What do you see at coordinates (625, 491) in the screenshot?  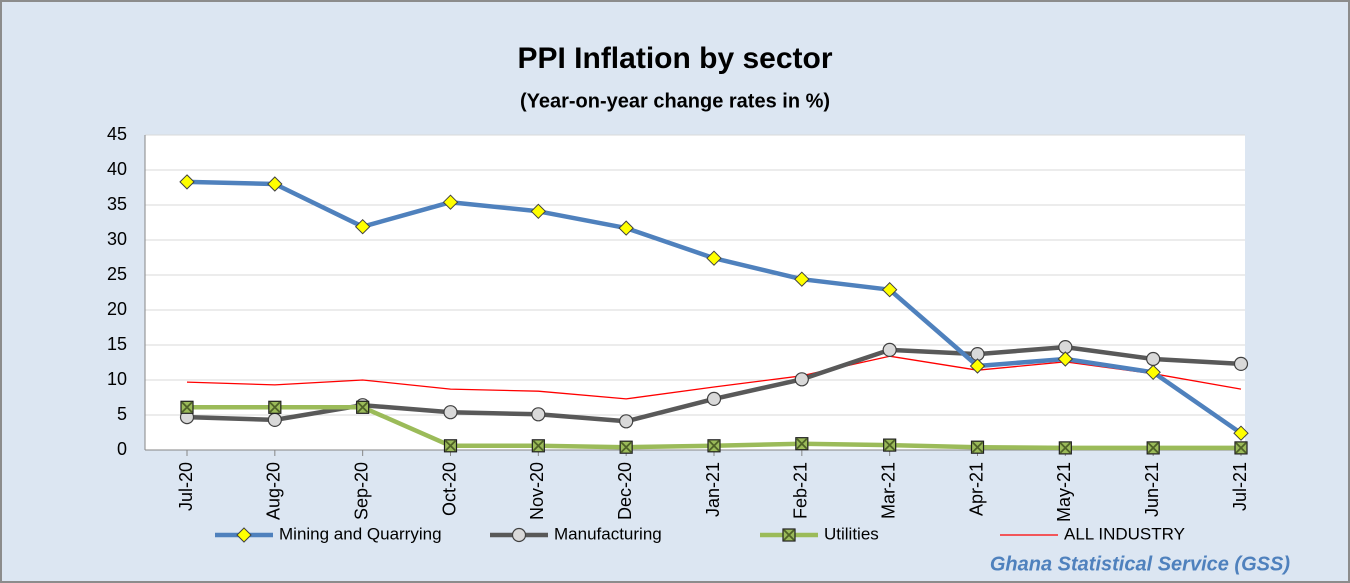 I see `x-tick-label: Dec-20` at bounding box center [625, 491].